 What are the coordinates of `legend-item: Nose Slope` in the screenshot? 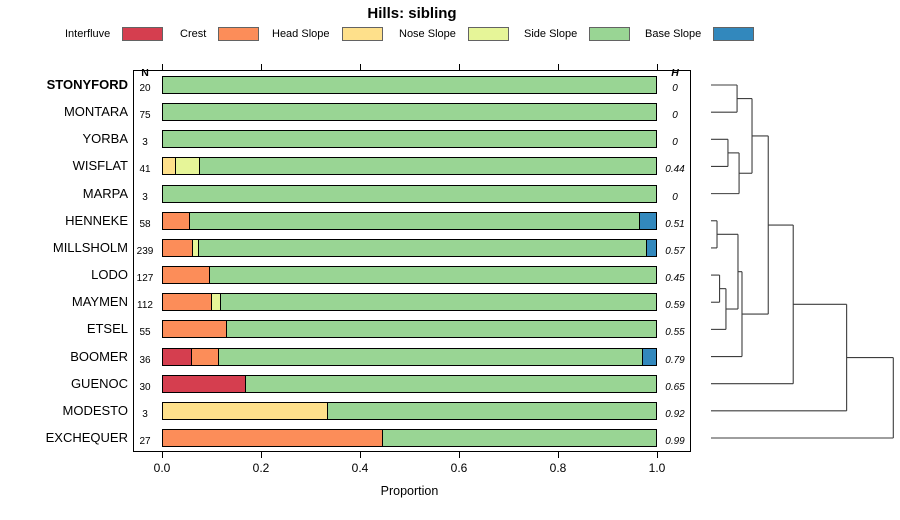 It's located at (454, 34).